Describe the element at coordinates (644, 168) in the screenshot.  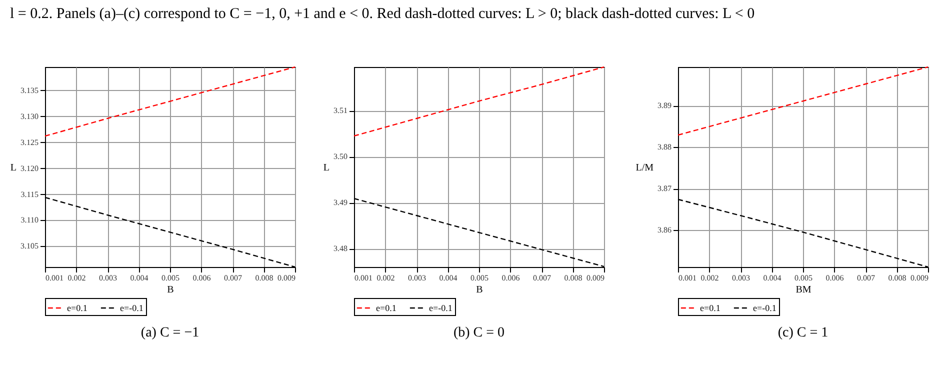
I see `y-axis-title: L/M` at that location.